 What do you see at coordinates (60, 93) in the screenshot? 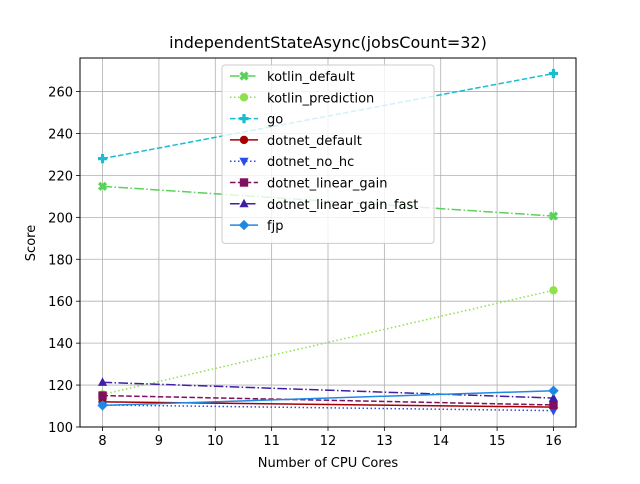
I see `y-tick-label: 260` at bounding box center [60, 93].